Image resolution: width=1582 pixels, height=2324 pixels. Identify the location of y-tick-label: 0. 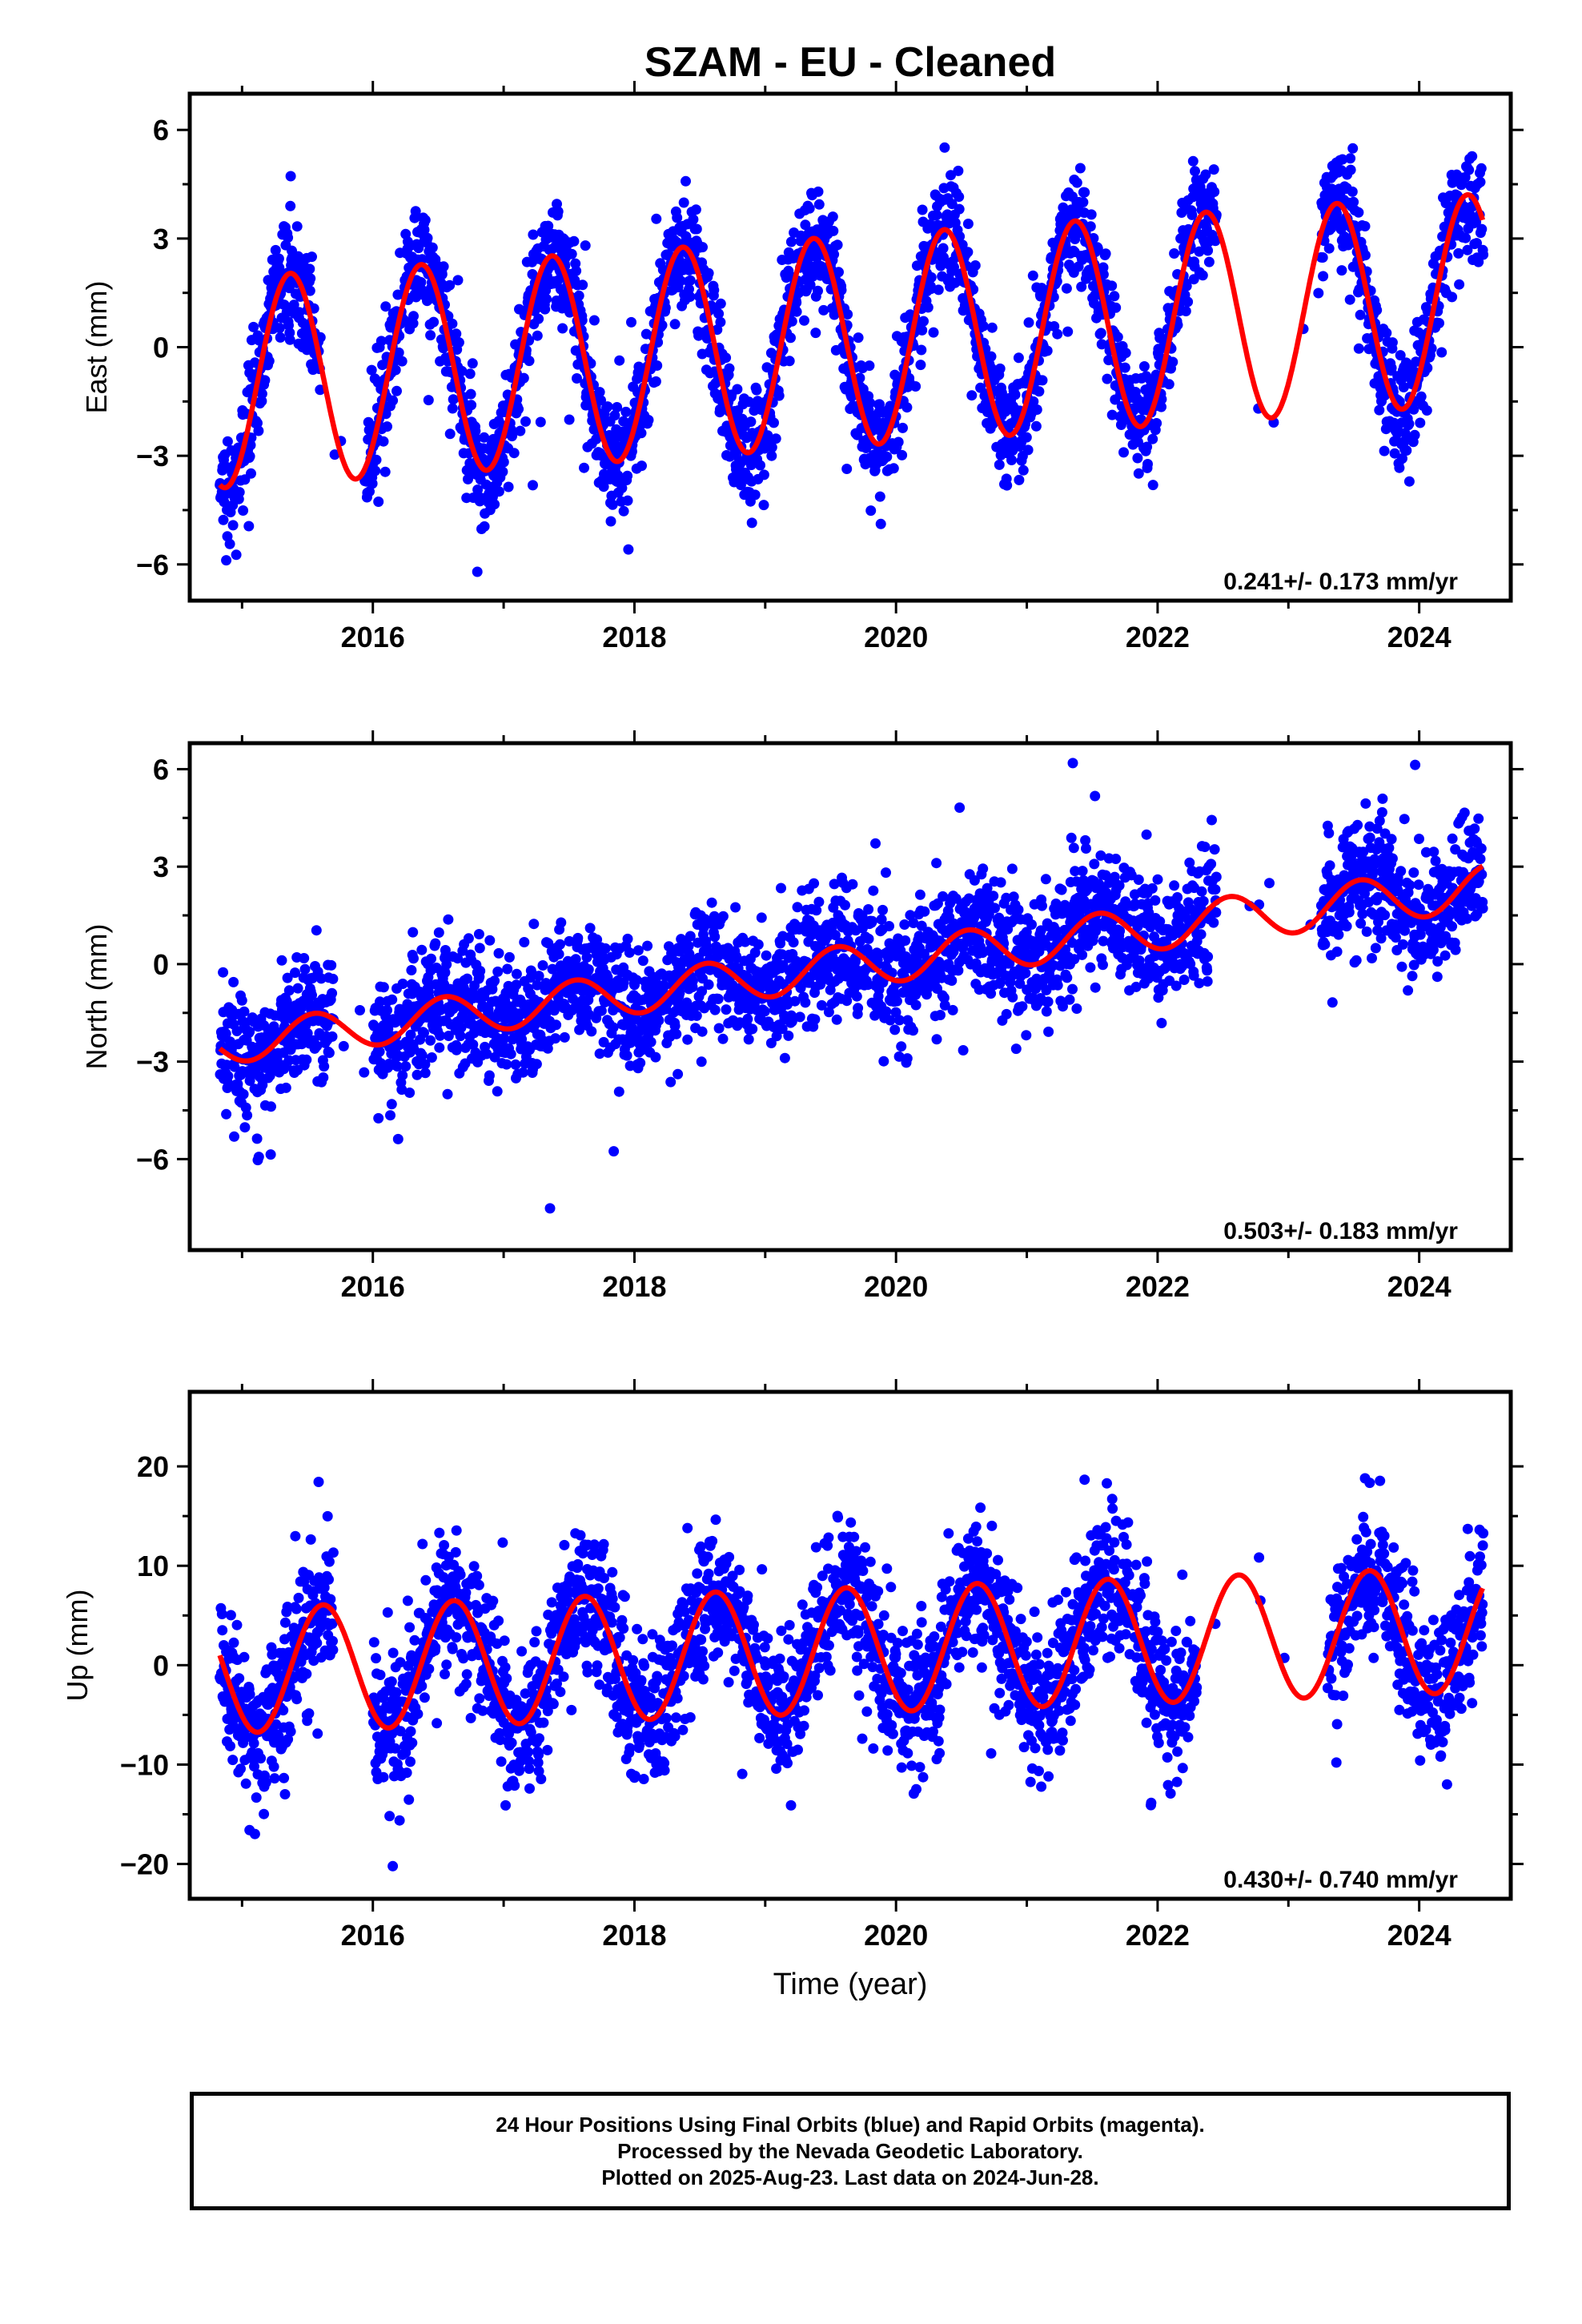
(161, 348).